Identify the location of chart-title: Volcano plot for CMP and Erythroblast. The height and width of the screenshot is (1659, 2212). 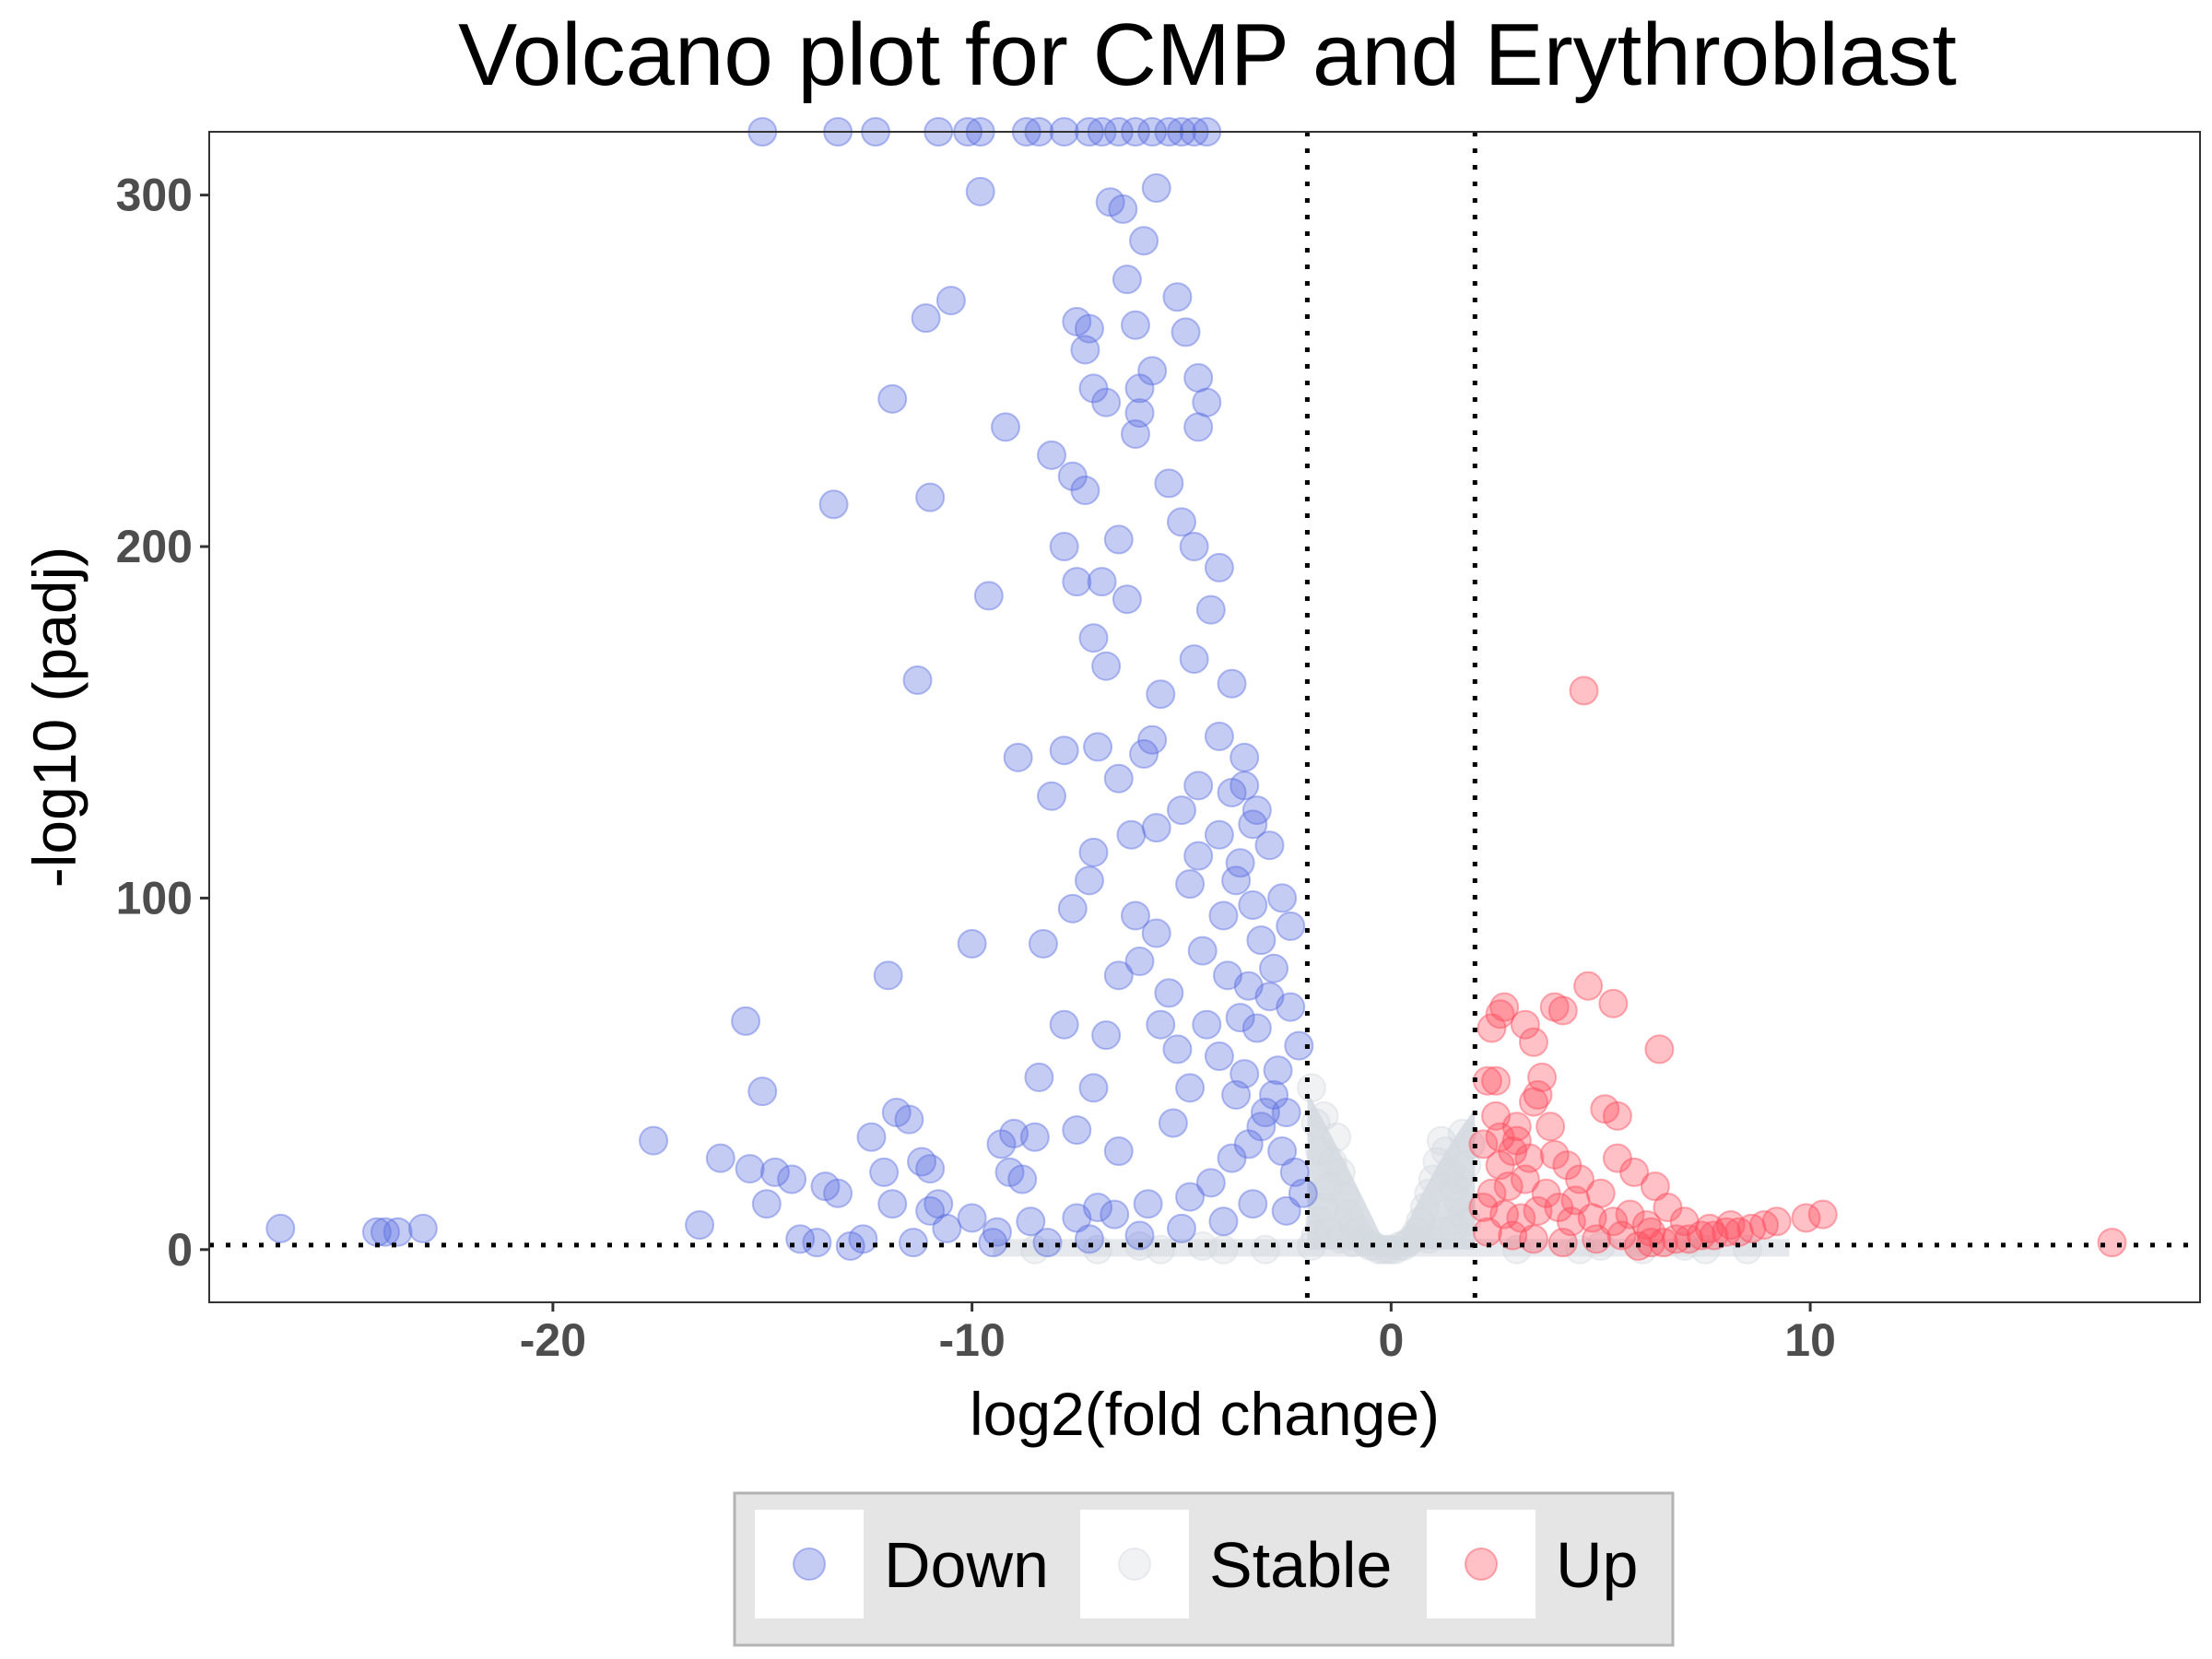
(1207, 55).